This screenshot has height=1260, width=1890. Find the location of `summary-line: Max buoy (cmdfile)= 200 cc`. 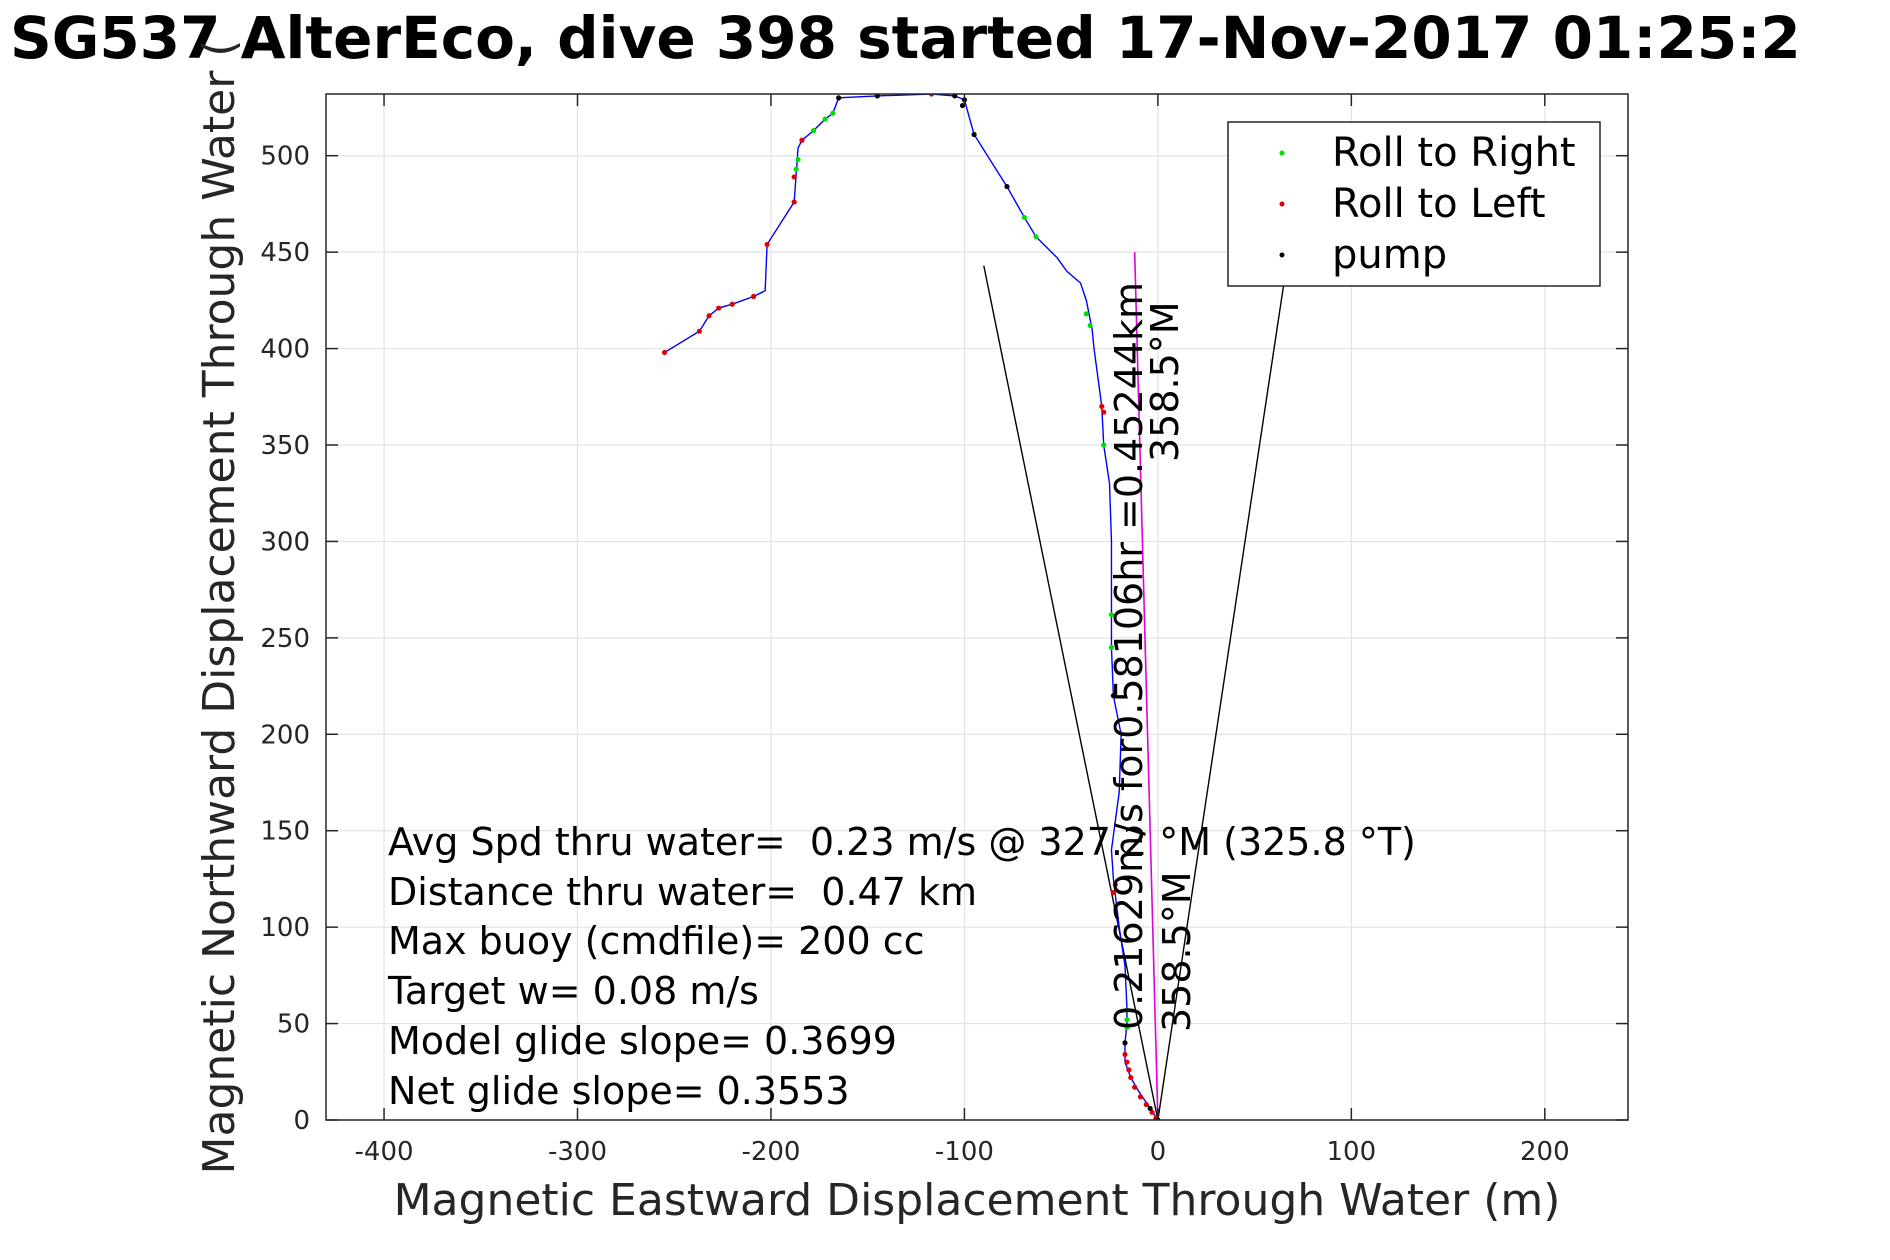

summary-line: Max buoy (cmdfile)= 200 cc is located at coordinates (656, 941).